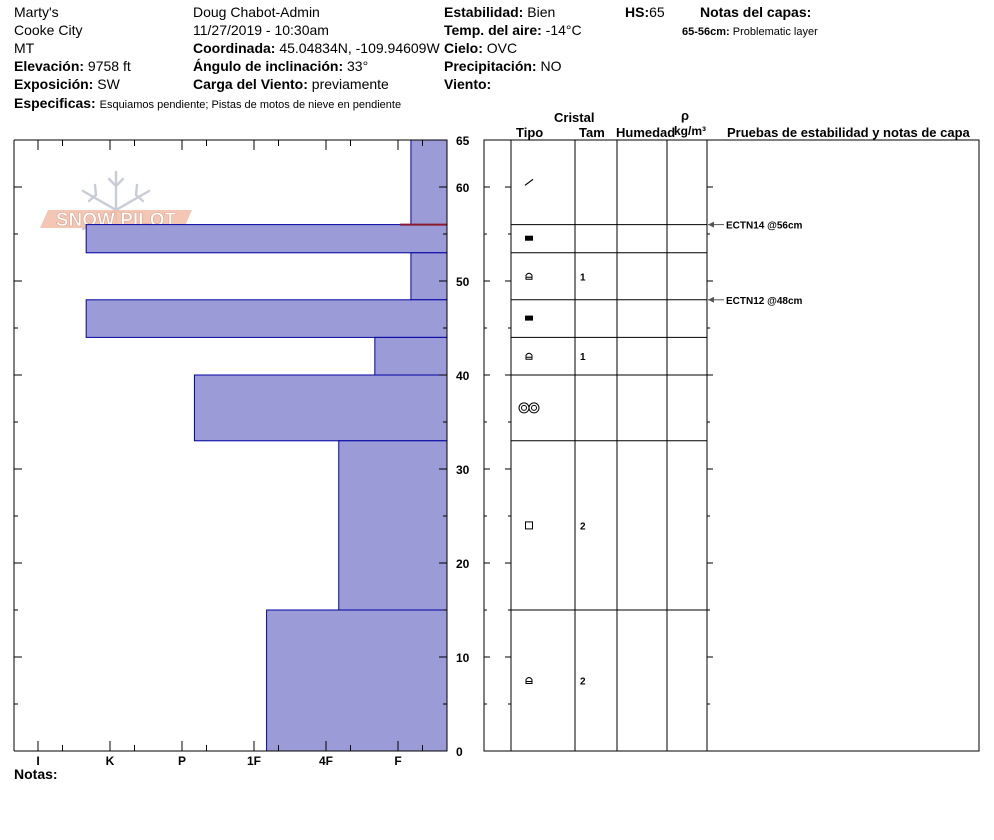 The height and width of the screenshot is (840, 994). What do you see at coordinates (256, 12) in the screenshot?
I see `observer-name: Doug Chabot-Admin` at bounding box center [256, 12].